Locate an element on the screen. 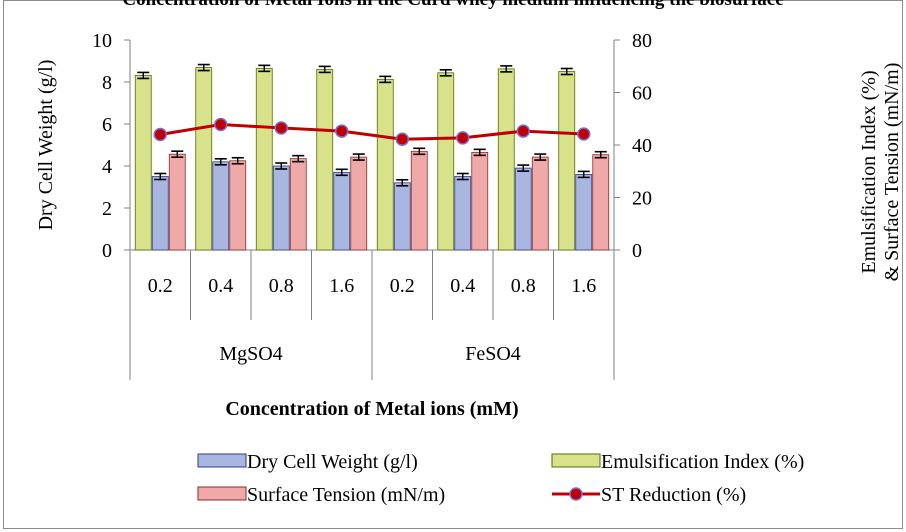  left-tick-label: 4 is located at coordinates (107, 167).